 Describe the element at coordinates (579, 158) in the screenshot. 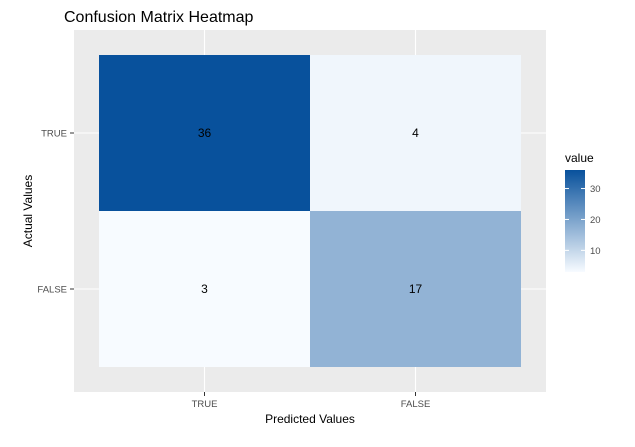

I see `legend-title: value` at that location.